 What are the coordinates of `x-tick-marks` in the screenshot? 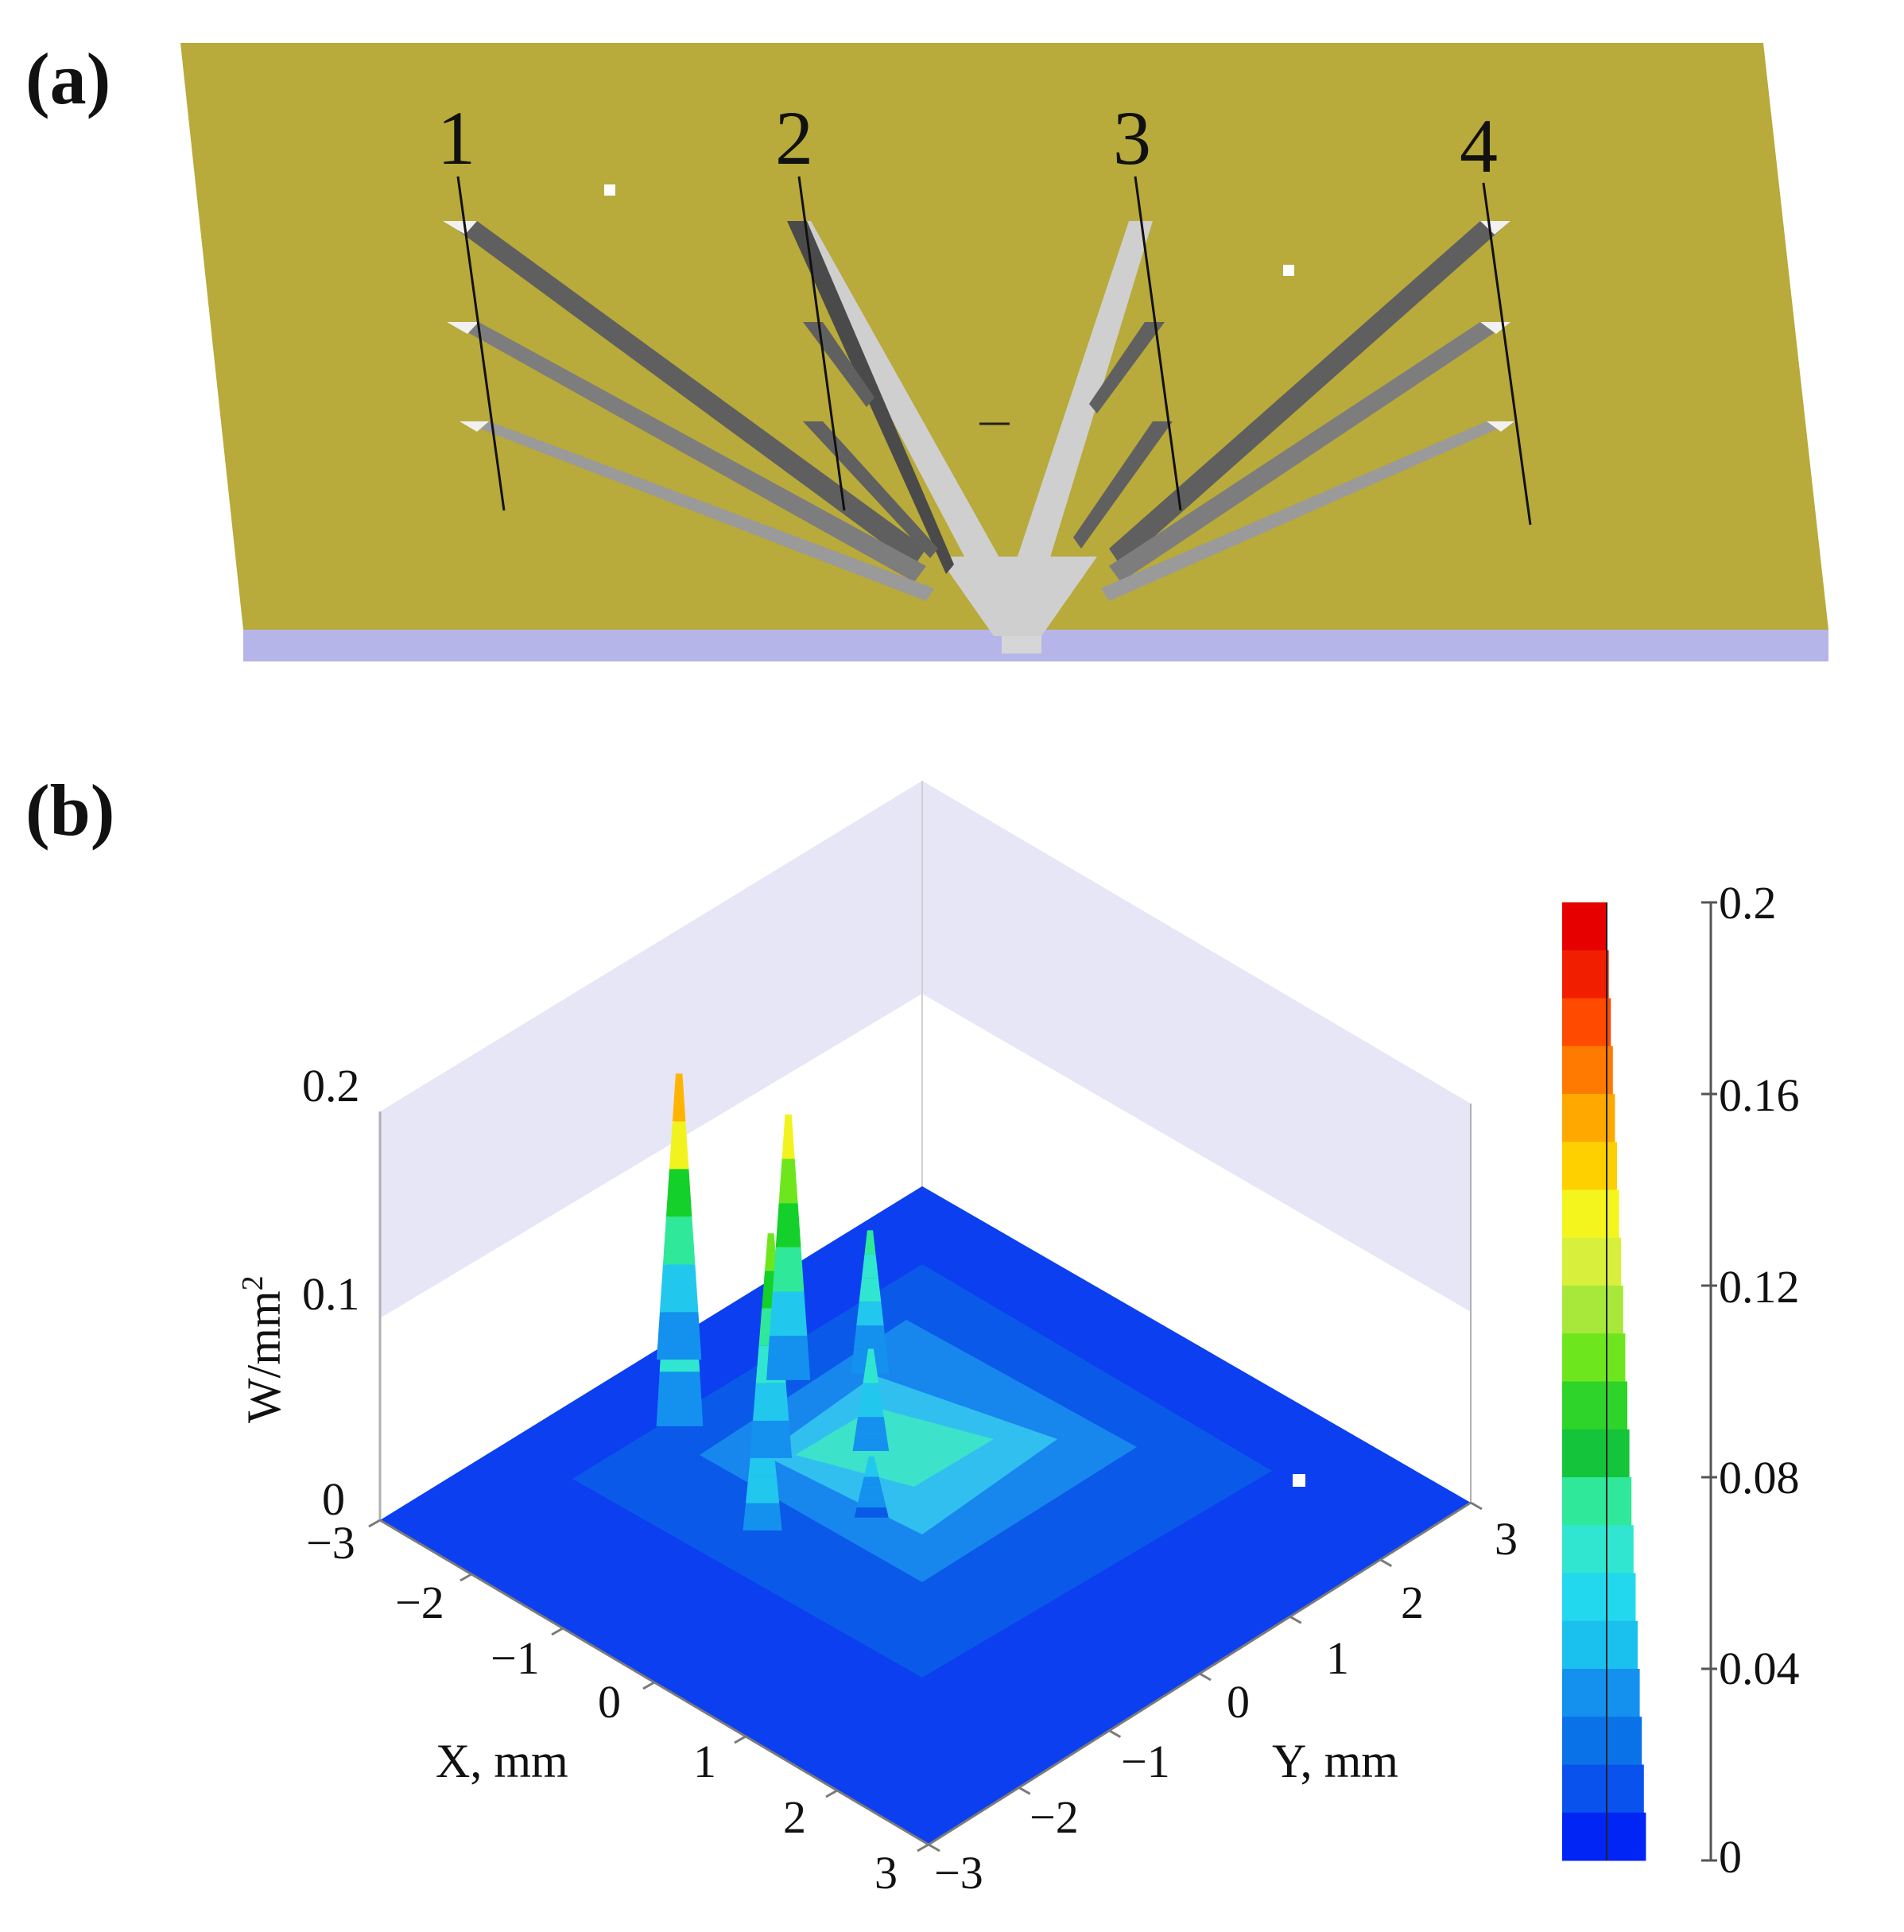 It's located at (648, 1685).